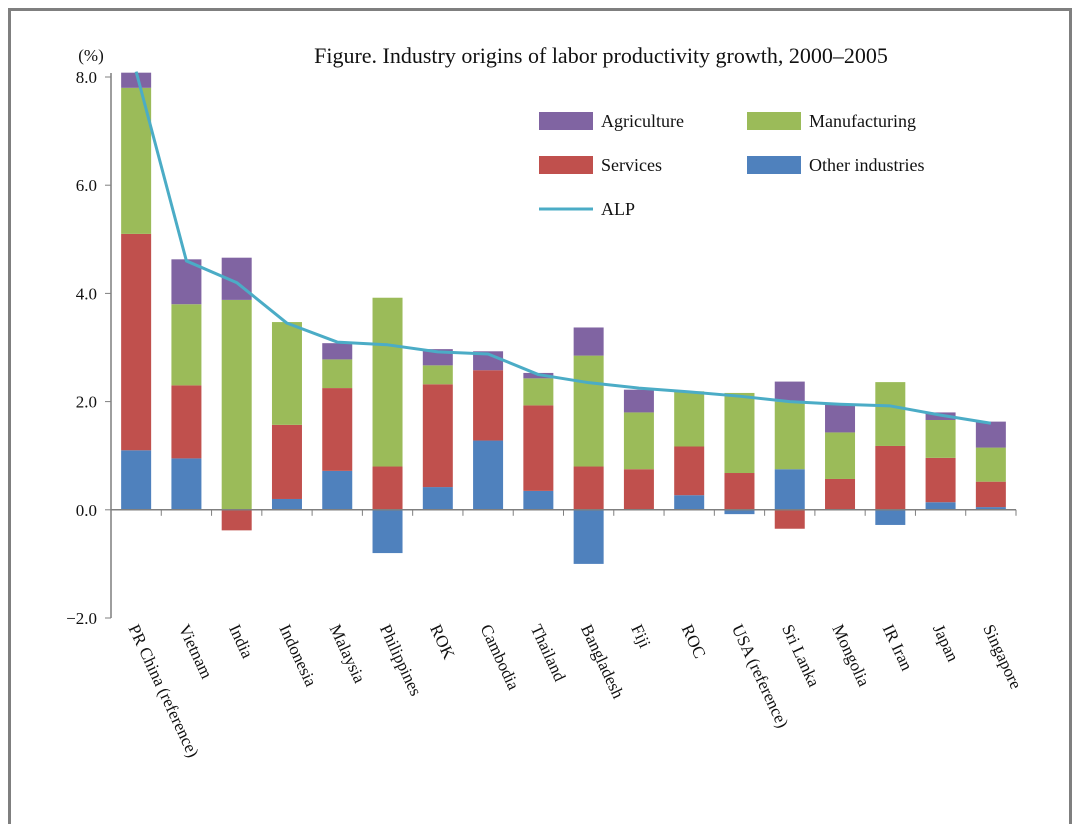 The width and height of the screenshot is (1079, 832). Describe the element at coordinates (86, 185) in the screenshot. I see `y-tick-label: 6.0` at that location.